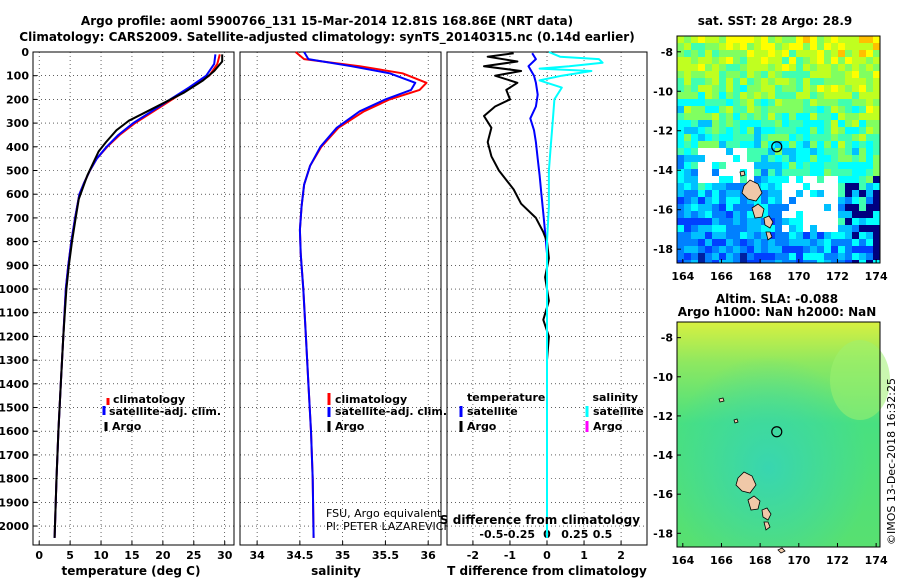 Image resolution: width=900 pixels, height=580 pixels. I want to click on depth-tick-label-18: 1800, so click(14, 479).